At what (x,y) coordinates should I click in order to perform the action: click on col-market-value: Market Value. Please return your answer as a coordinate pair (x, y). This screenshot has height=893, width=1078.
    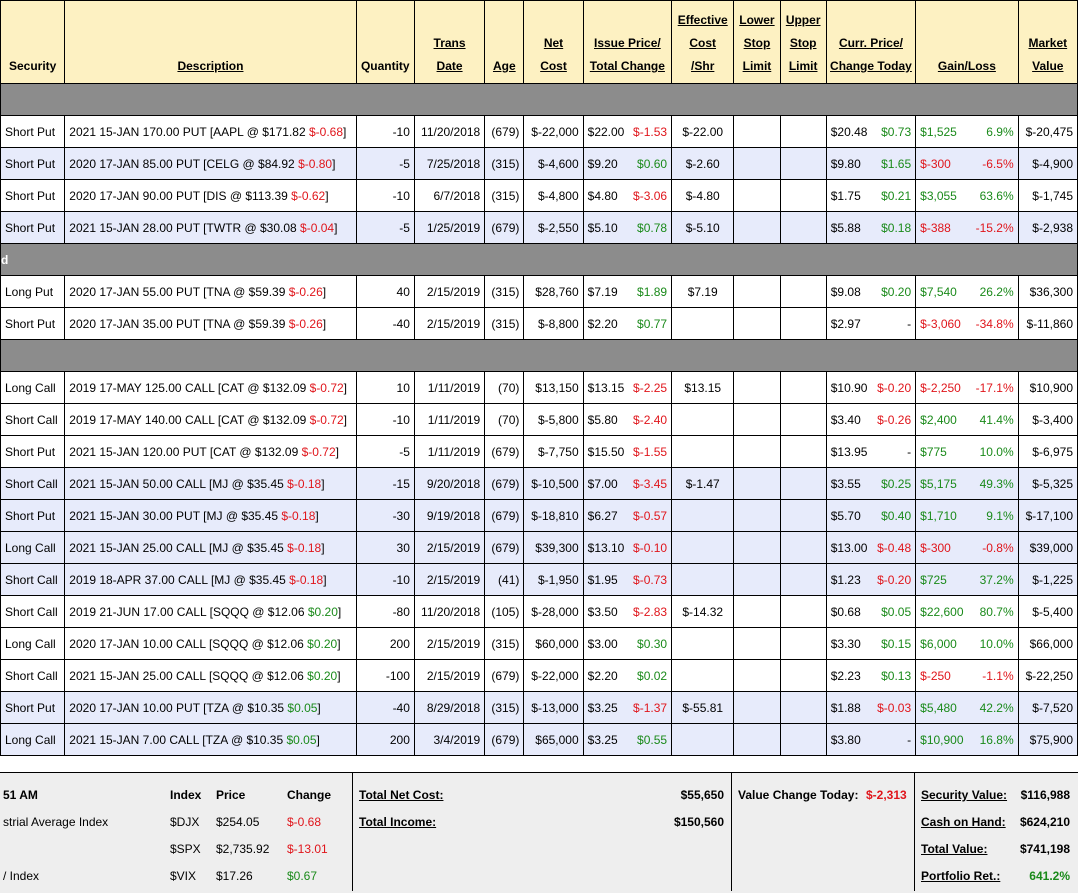
    Looking at the image, I should click on (1047, 42).